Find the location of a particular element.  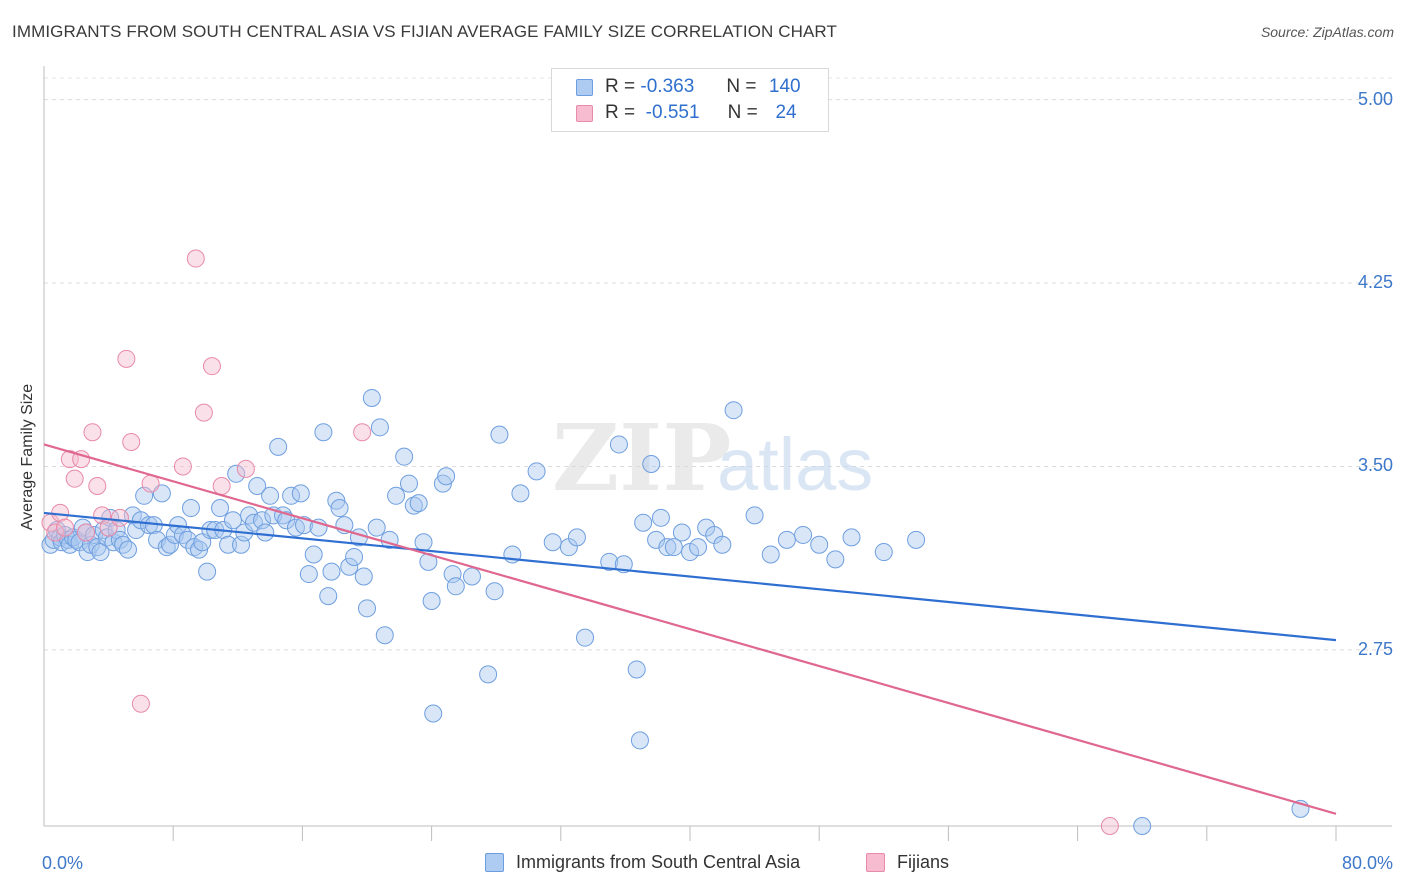

y-tick-label: 2.75 is located at coordinates (1375, 648).